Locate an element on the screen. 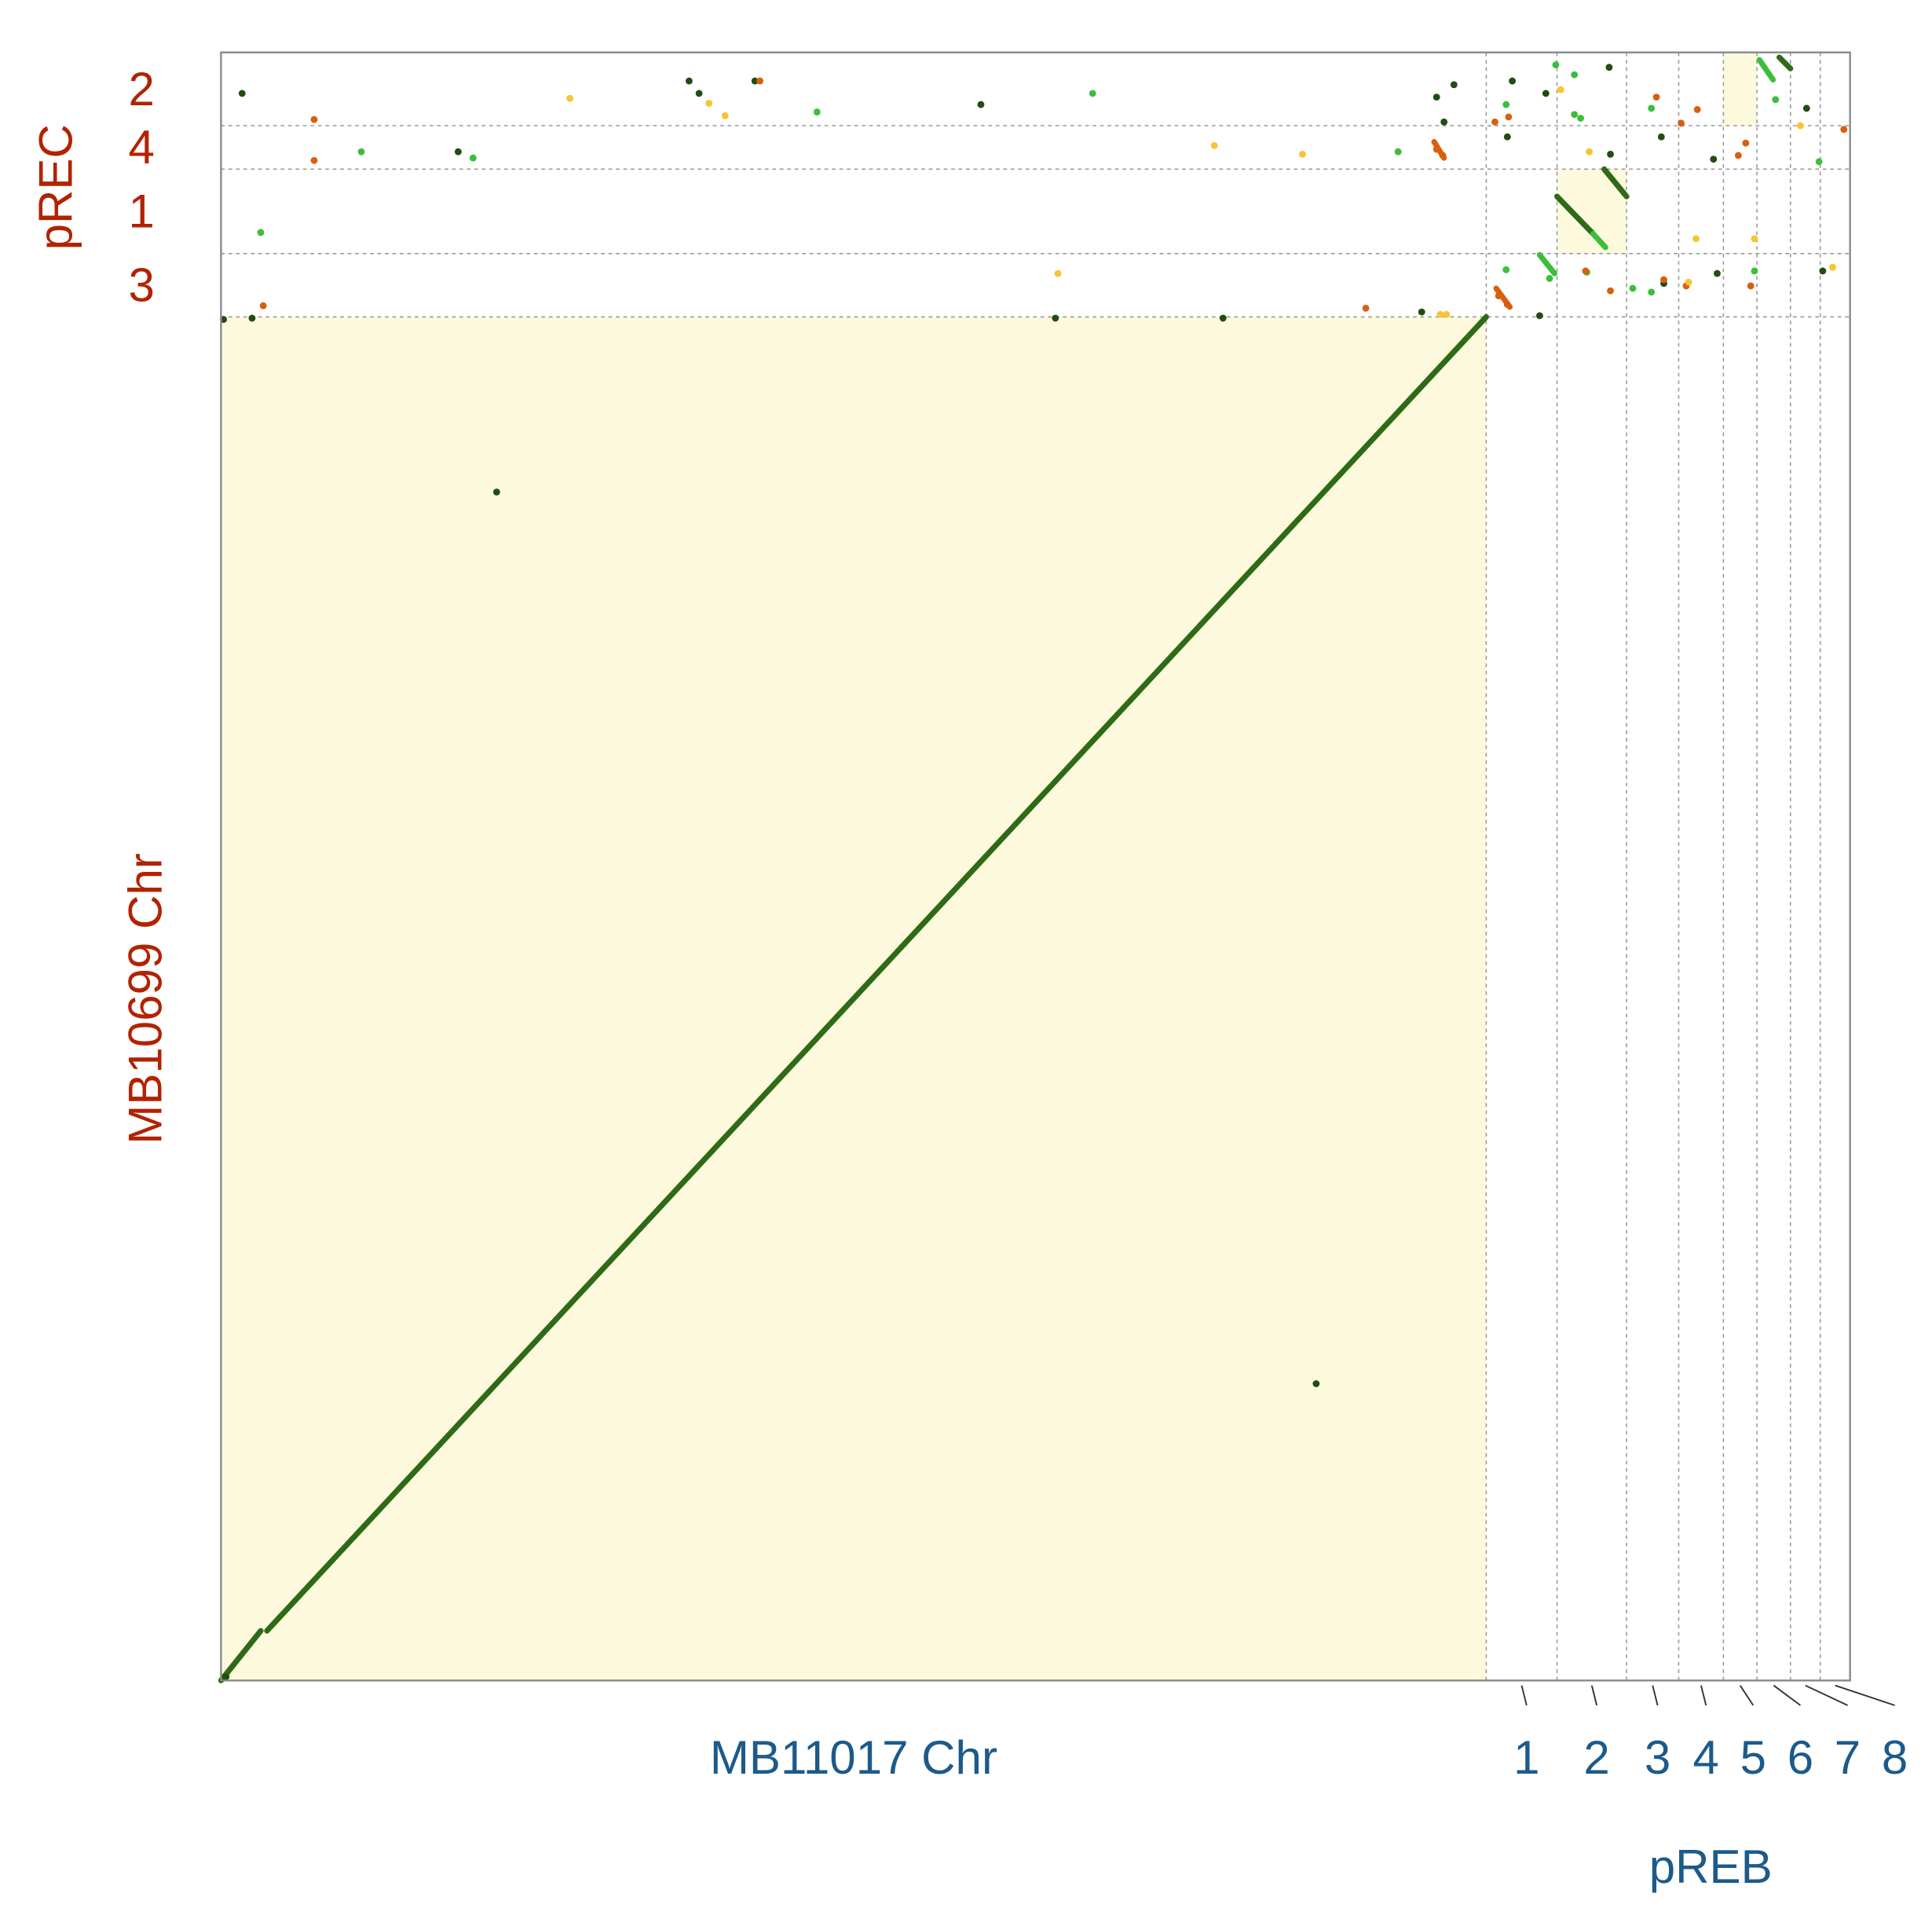 The width and height of the screenshot is (1932, 1908). x-tick-label: 3 is located at coordinates (1657, 1757).